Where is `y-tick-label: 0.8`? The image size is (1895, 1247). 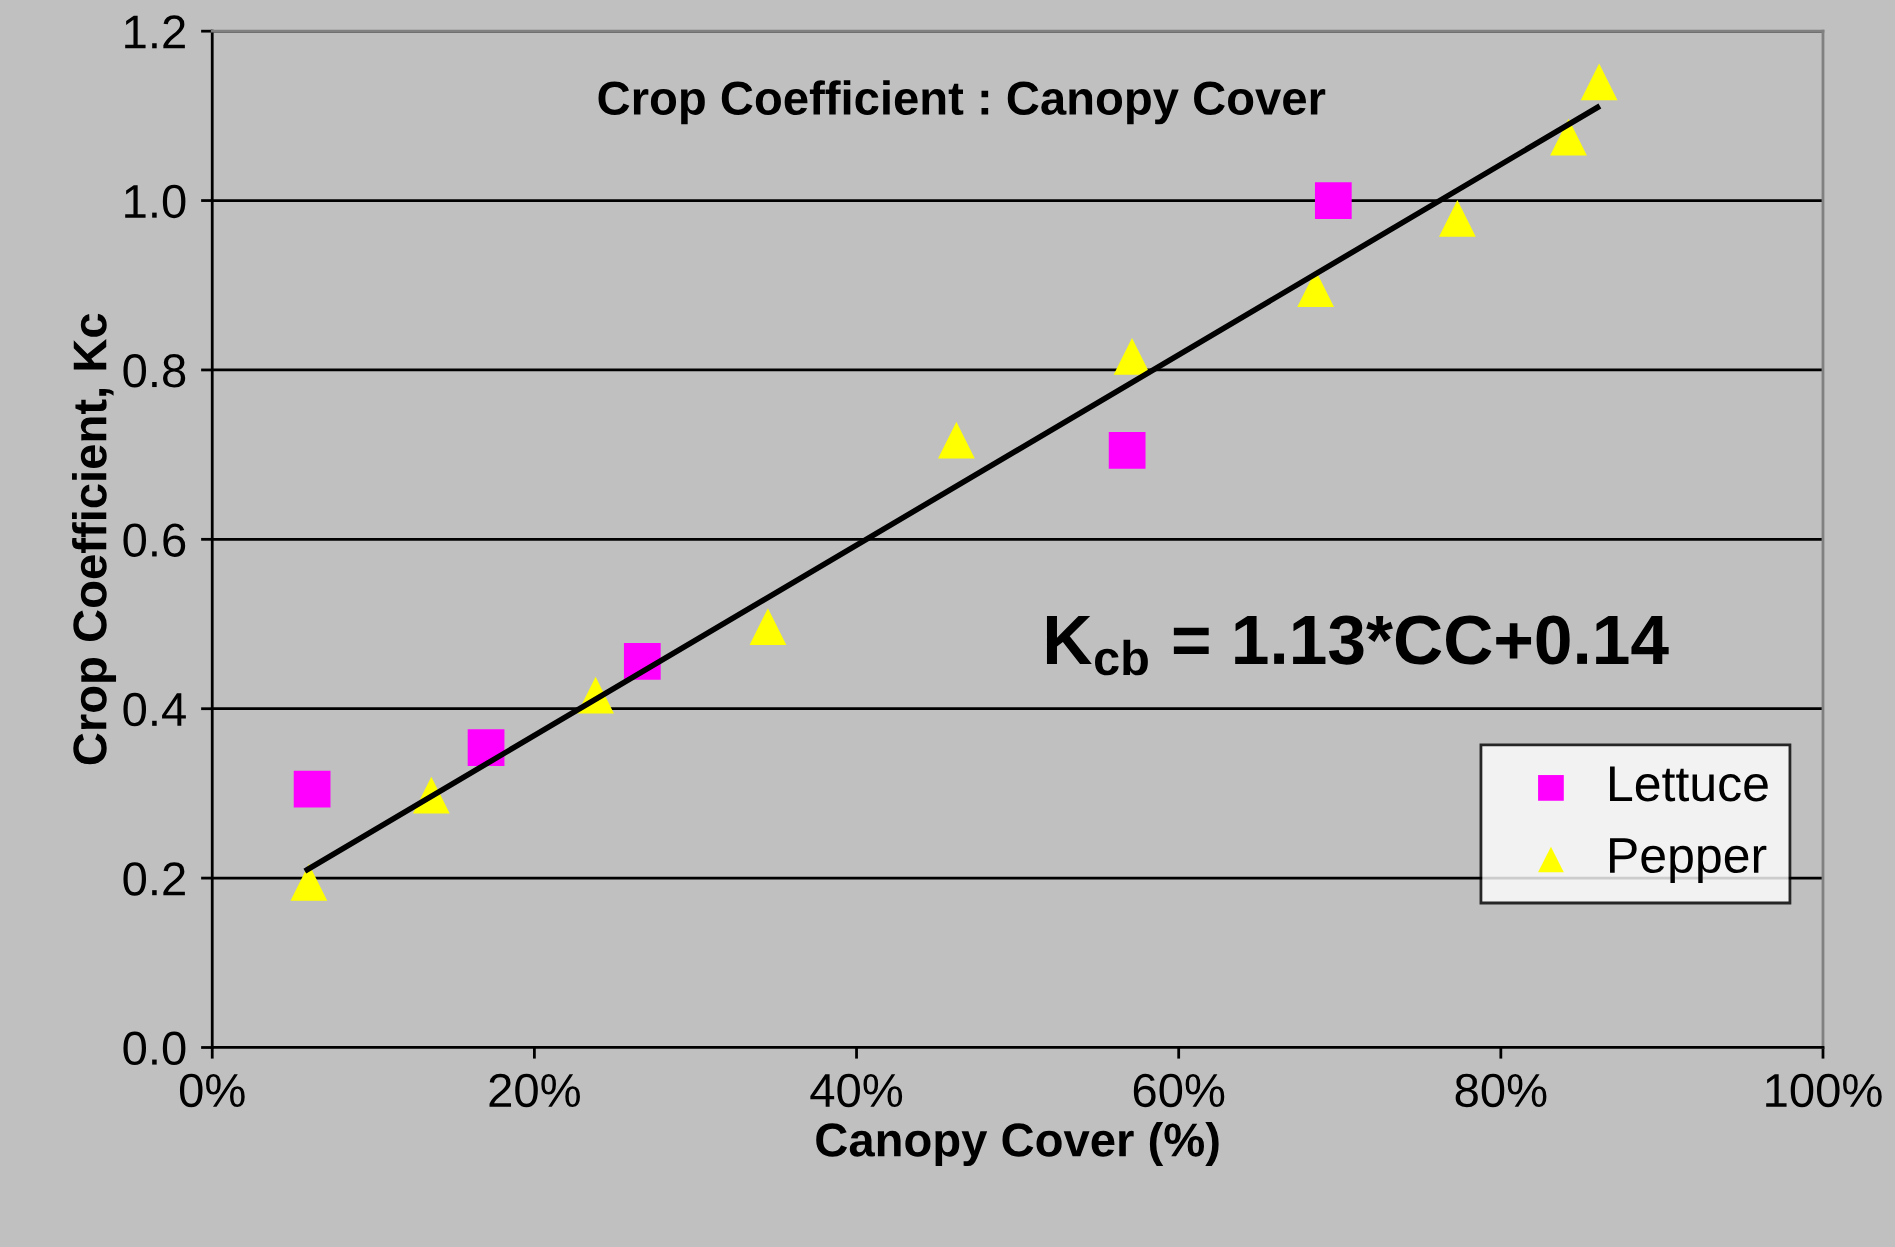
y-tick-label: 0.8 is located at coordinates (154, 371).